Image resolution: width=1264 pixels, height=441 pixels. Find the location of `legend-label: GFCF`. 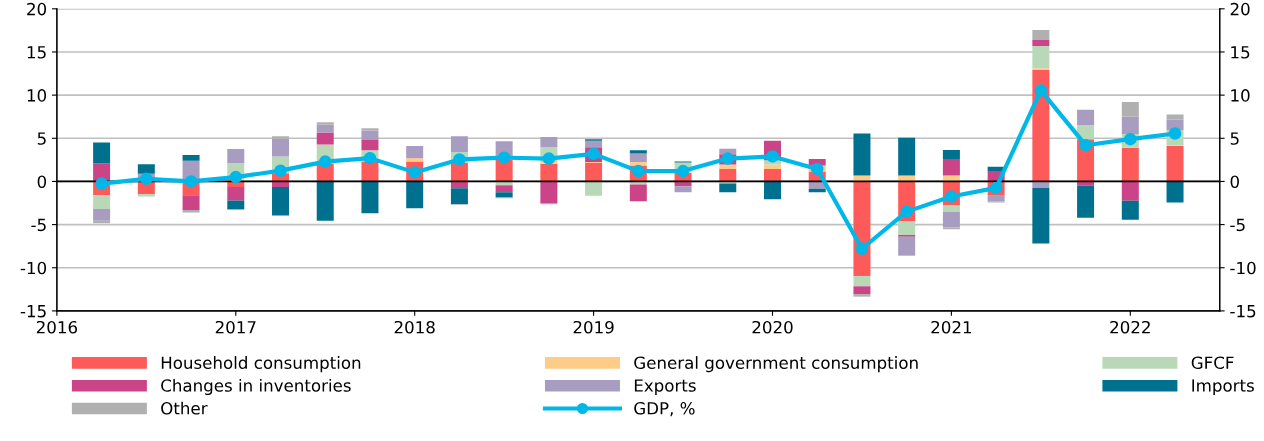

legend-label: GFCF is located at coordinates (1212, 363).